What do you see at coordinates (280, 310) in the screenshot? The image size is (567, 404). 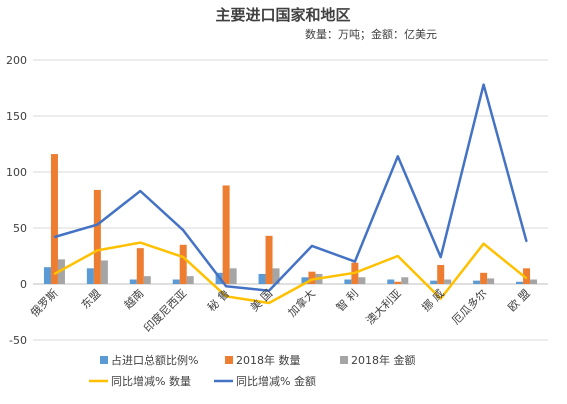 I see `x-axis: 俄罗斯 东盟 越南印度尼西亚秘 鲁美 国加拿大智 利澳大利亚挪 威厄瓜多尔欧 盟` at bounding box center [280, 310].